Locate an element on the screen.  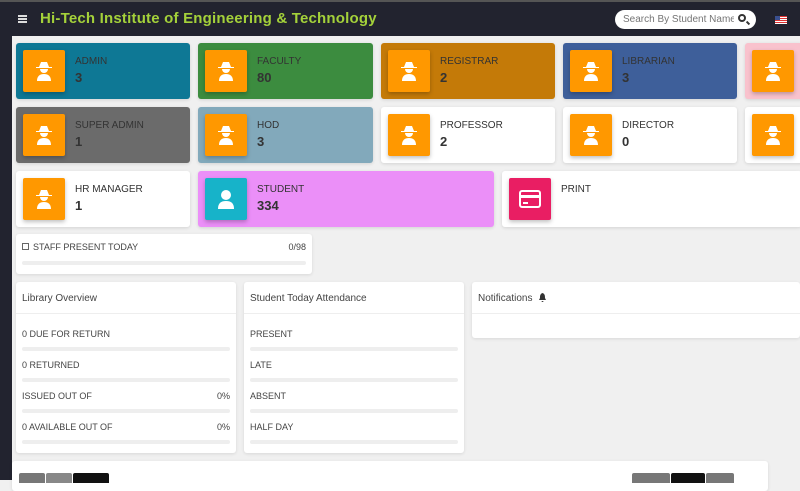
card-label: FACULTY is located at coordinates (279, 61).